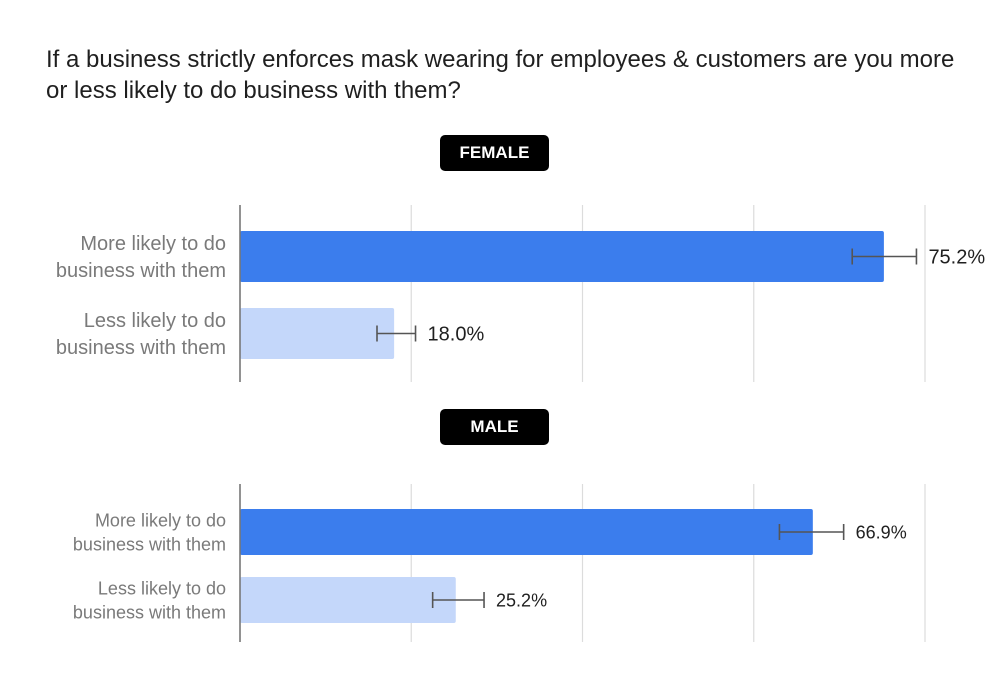  Describe the element at coordinates (494, 153) in the screenshot. I see `panel-label-female: FEMALE` at that location.